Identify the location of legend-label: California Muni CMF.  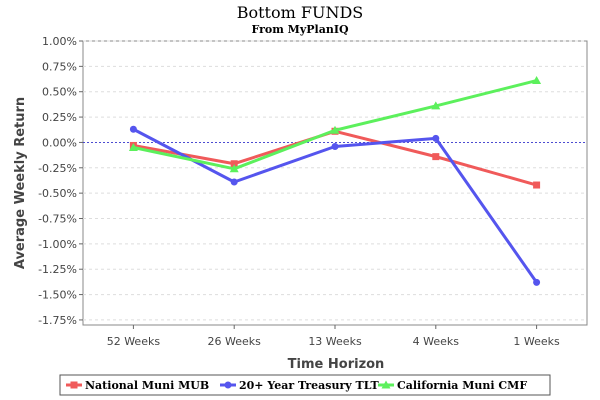
(462, 385).